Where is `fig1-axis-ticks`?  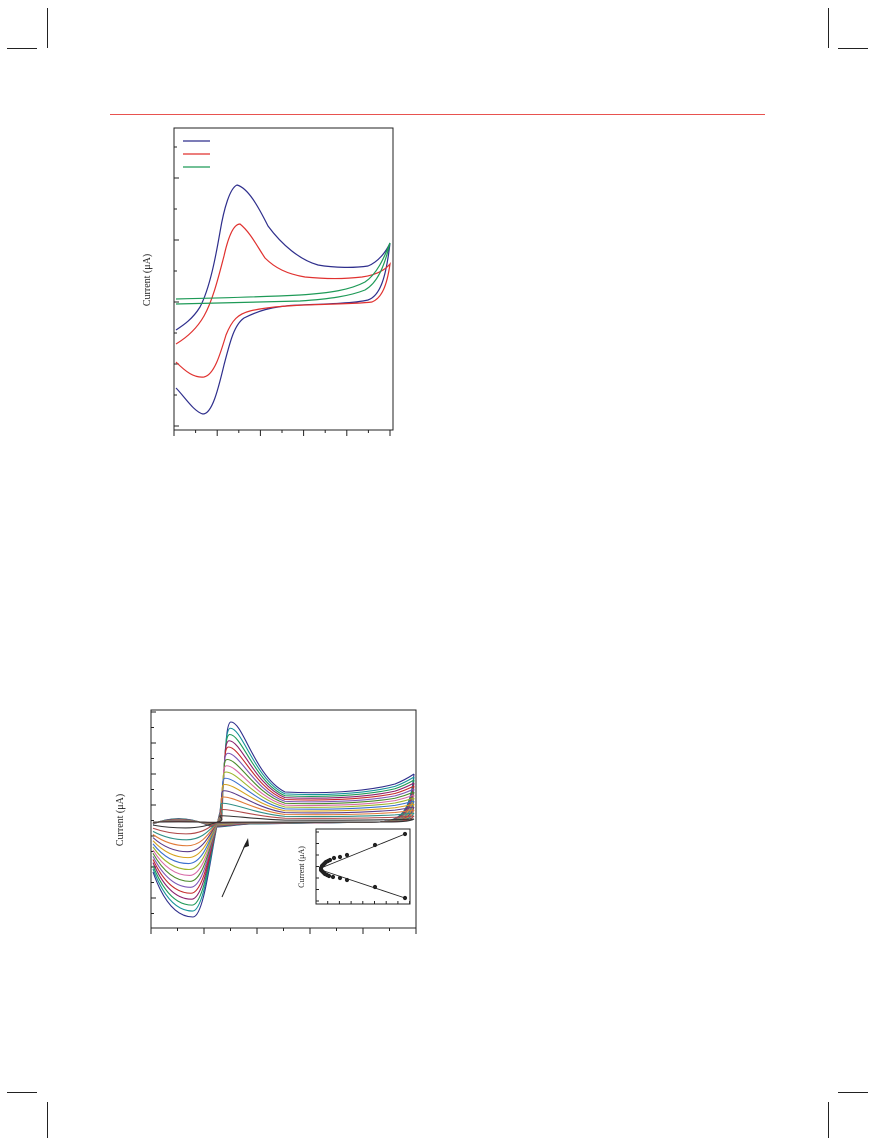 fig1-axis-ticks is located at coordinates (282, 291).